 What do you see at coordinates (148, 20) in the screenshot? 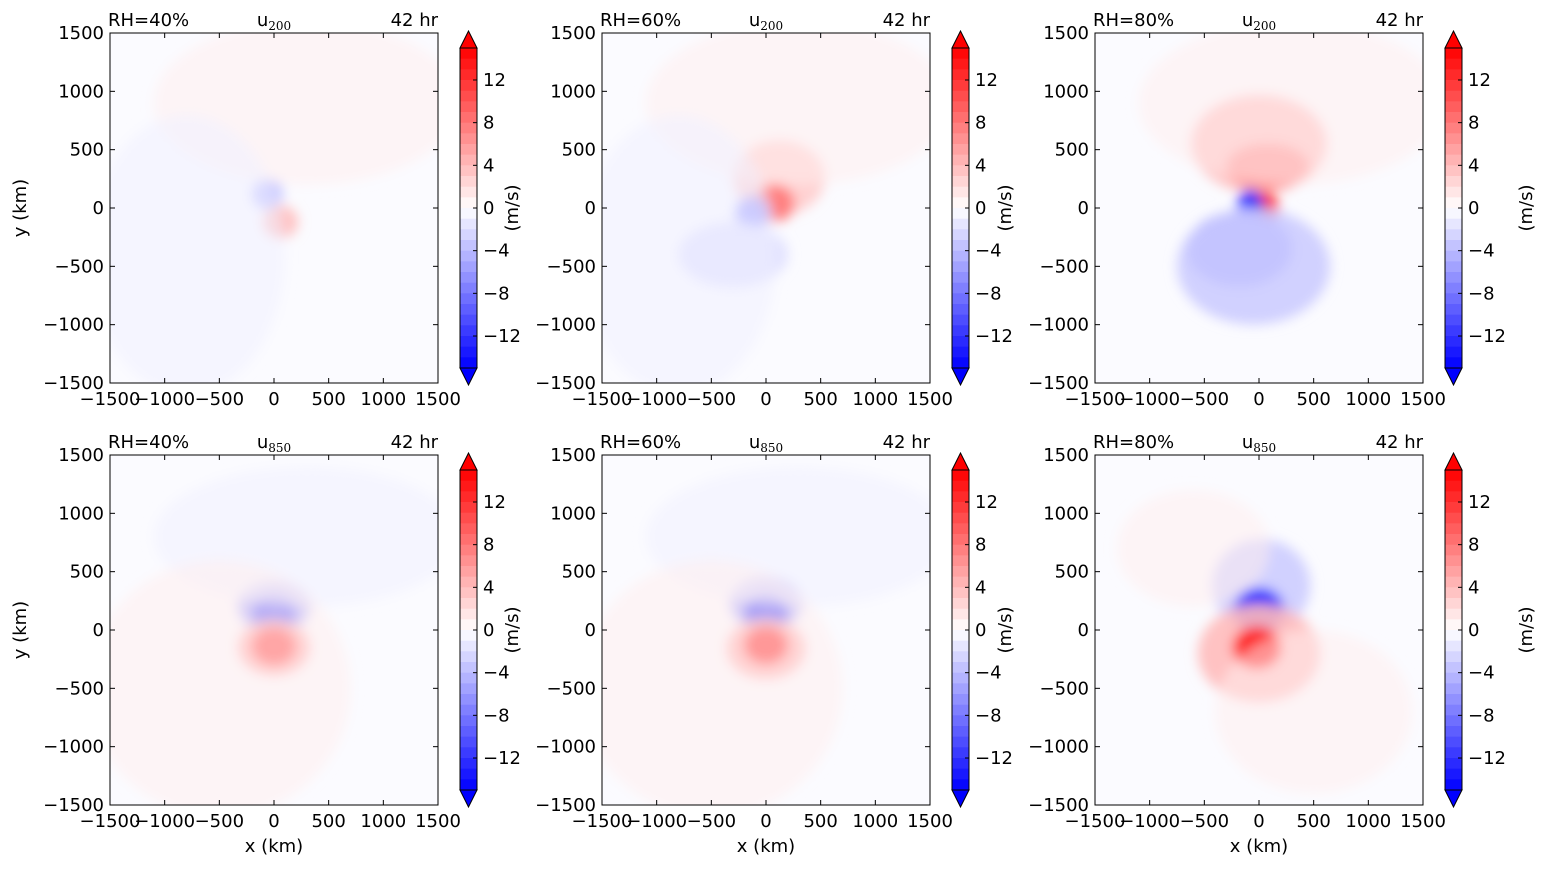
I see `title-left: RH=40%` at bounding box center [148, 20].